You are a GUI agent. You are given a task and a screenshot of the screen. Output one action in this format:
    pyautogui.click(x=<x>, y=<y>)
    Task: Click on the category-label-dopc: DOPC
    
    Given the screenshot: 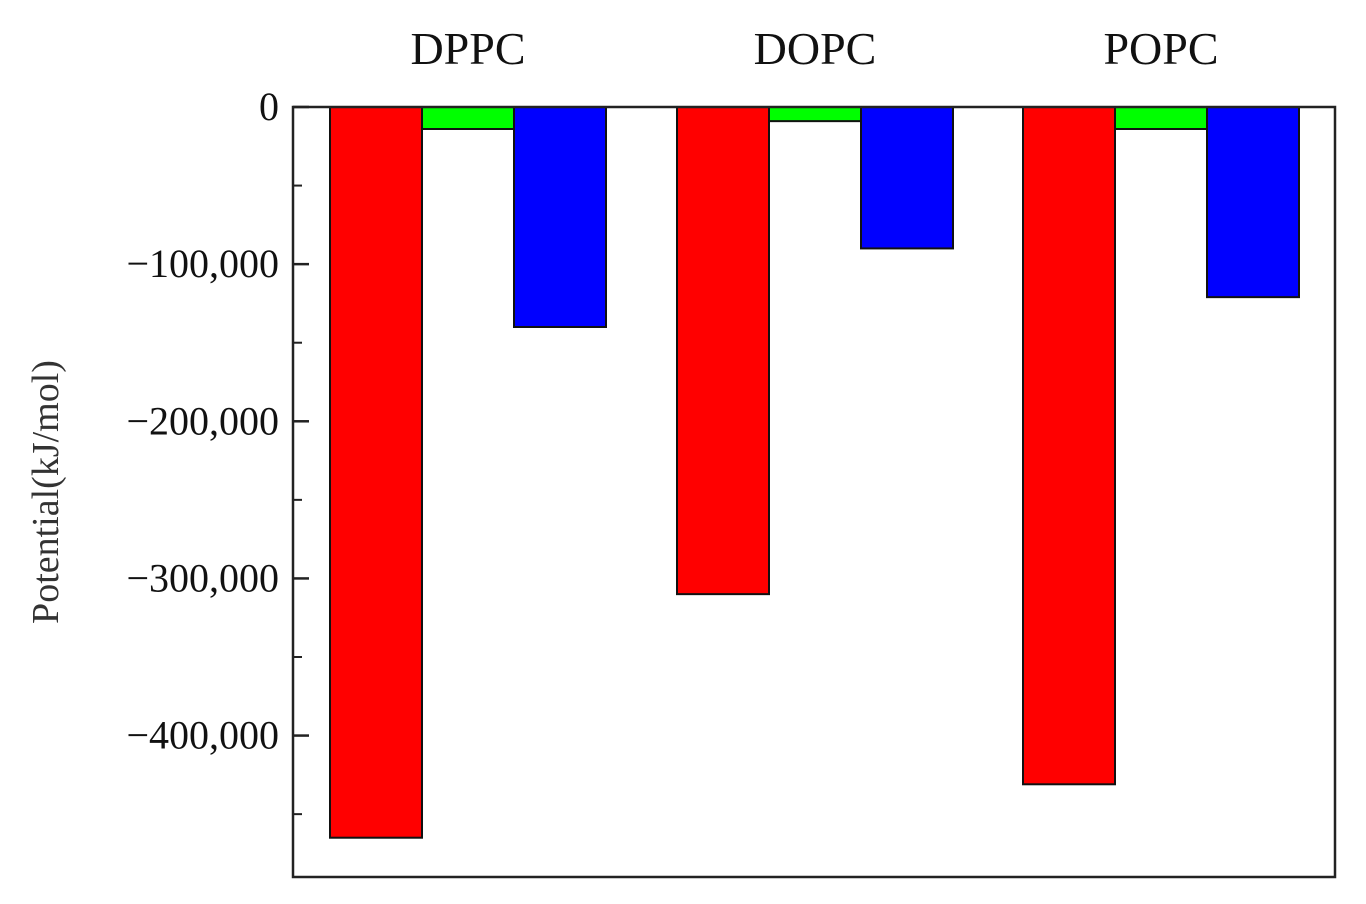 What is the action you would take?
    pyautogui.click(x=815, y=48)
    